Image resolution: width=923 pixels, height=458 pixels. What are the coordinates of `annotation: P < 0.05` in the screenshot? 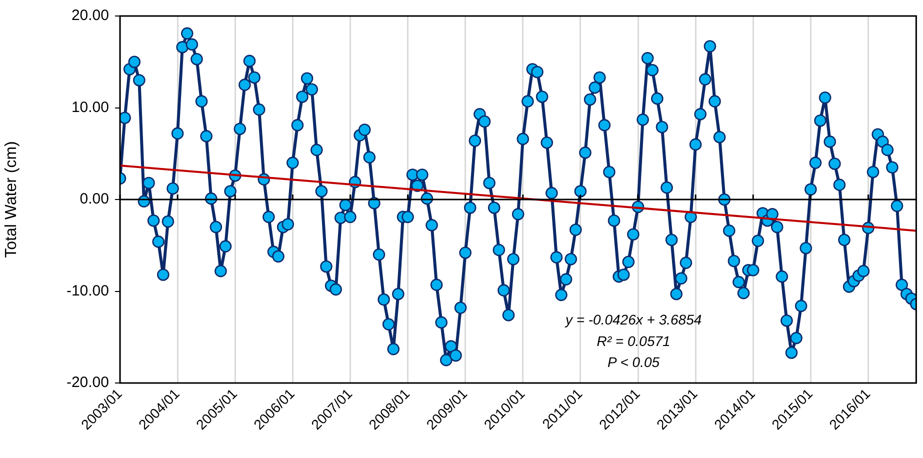 It's located at (634, 362).